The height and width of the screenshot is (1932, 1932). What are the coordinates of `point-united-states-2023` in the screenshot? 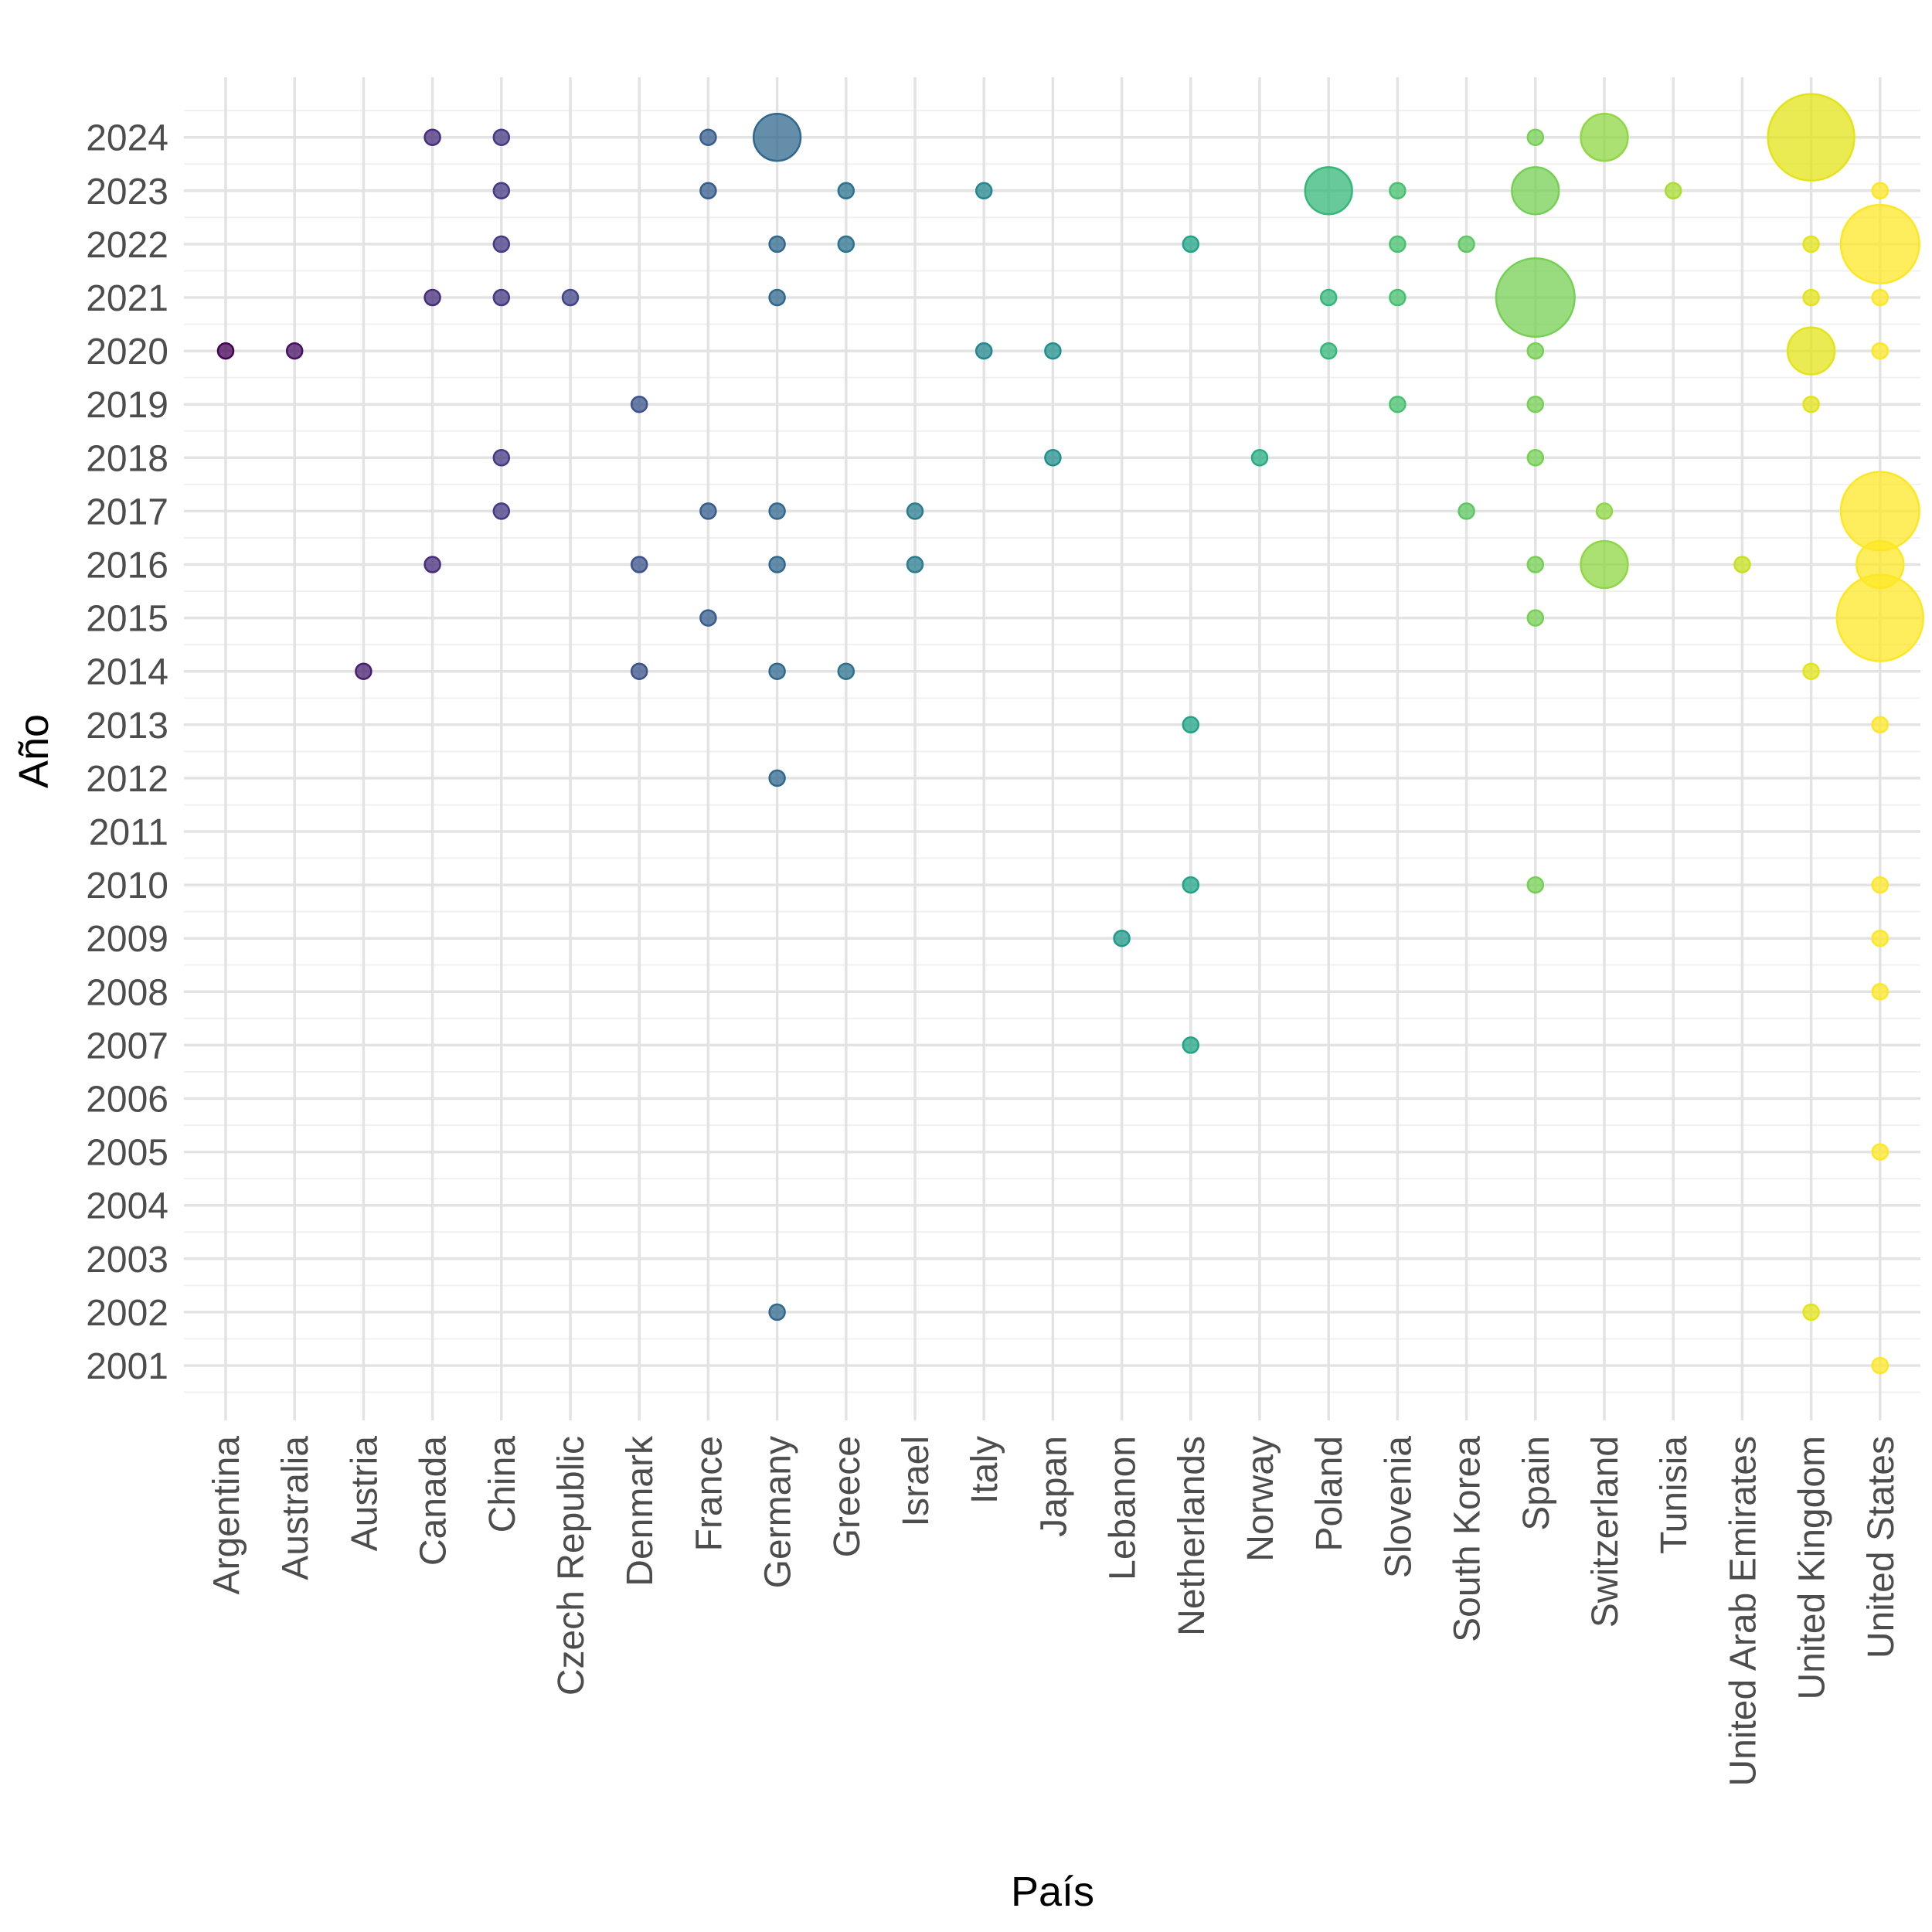 It's located at (1880, 191).